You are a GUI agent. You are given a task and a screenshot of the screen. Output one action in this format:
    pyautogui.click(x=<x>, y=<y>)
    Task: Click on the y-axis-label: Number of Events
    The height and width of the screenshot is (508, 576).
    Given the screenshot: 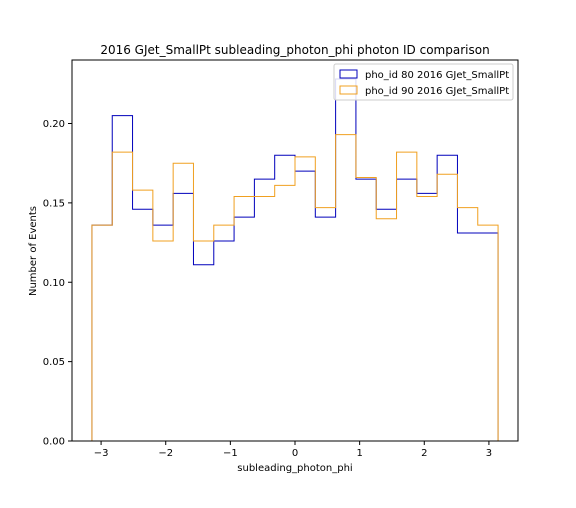 What is the action you would take?
    pyautogui.click(x=33, y=251)
    